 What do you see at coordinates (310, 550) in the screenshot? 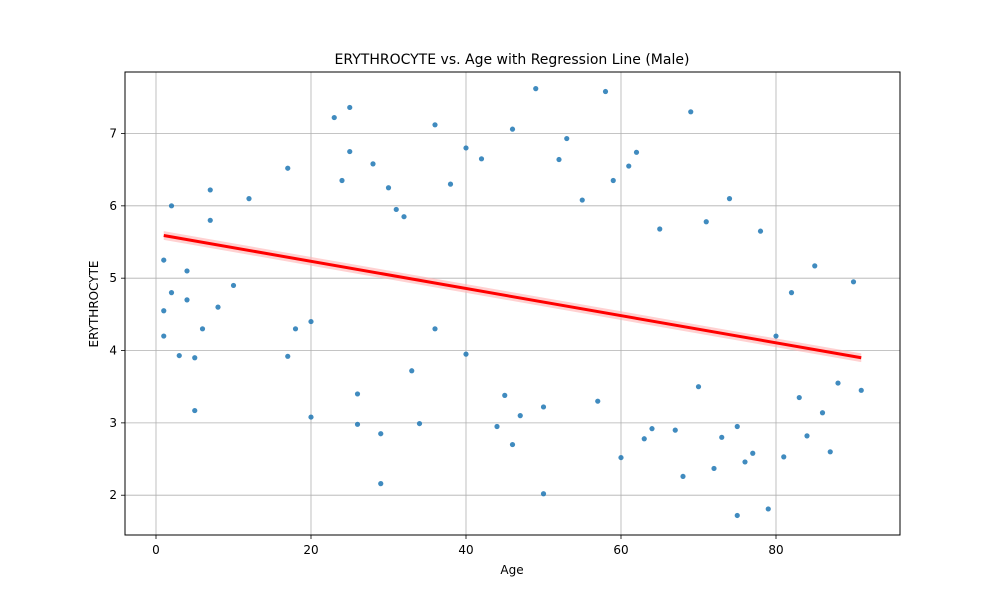
I see `x-tick-label: 20` at bounding box center [310, 550].